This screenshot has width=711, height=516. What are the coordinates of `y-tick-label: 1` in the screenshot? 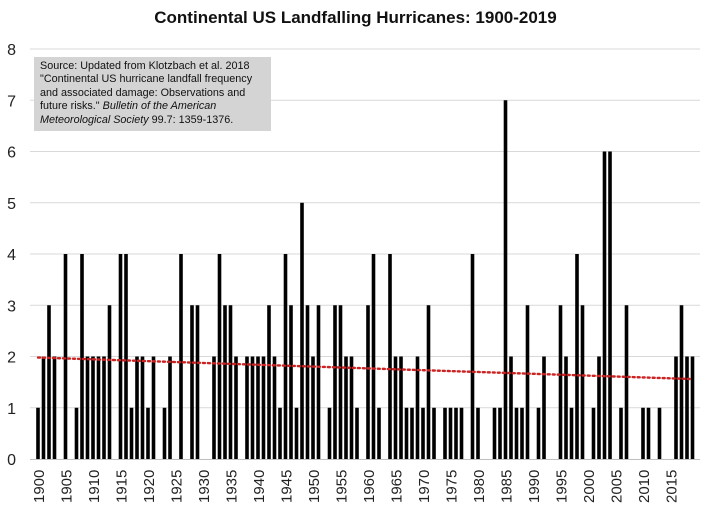 It's located at (11, 409).